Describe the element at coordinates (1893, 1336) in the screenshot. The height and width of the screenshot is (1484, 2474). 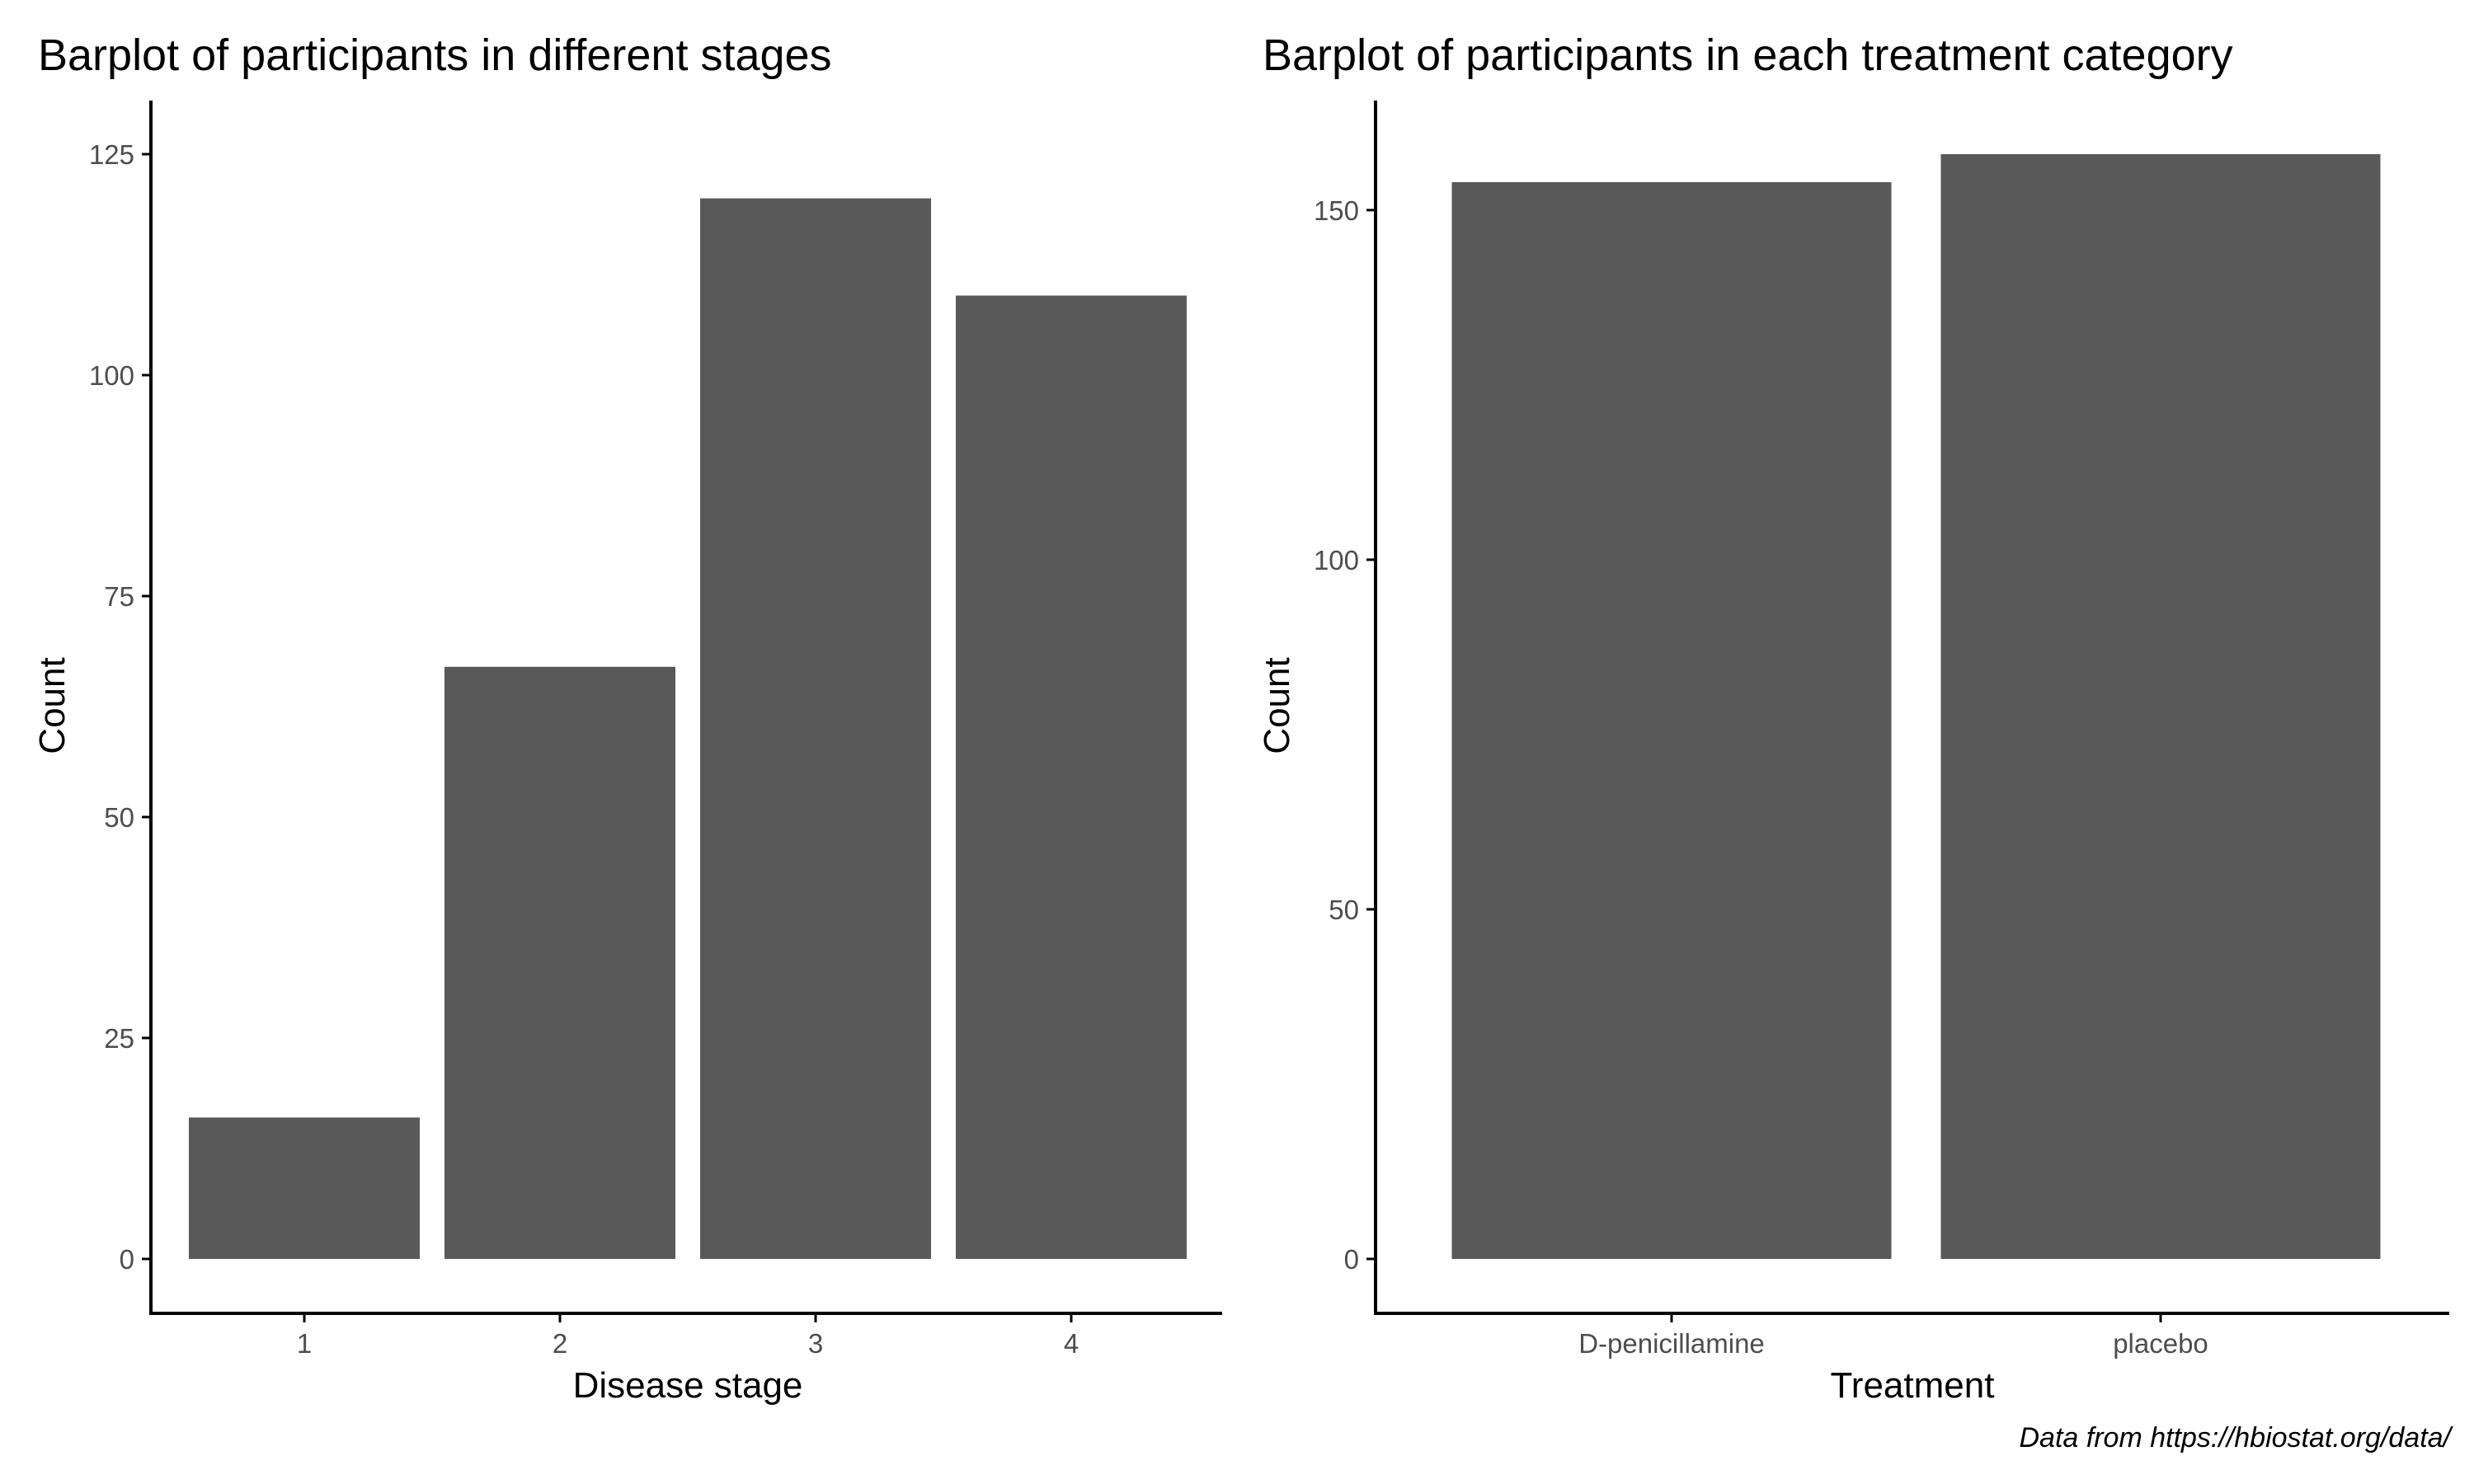
I see `x-axis-ticks: D-penicillamine placebo` at that location.